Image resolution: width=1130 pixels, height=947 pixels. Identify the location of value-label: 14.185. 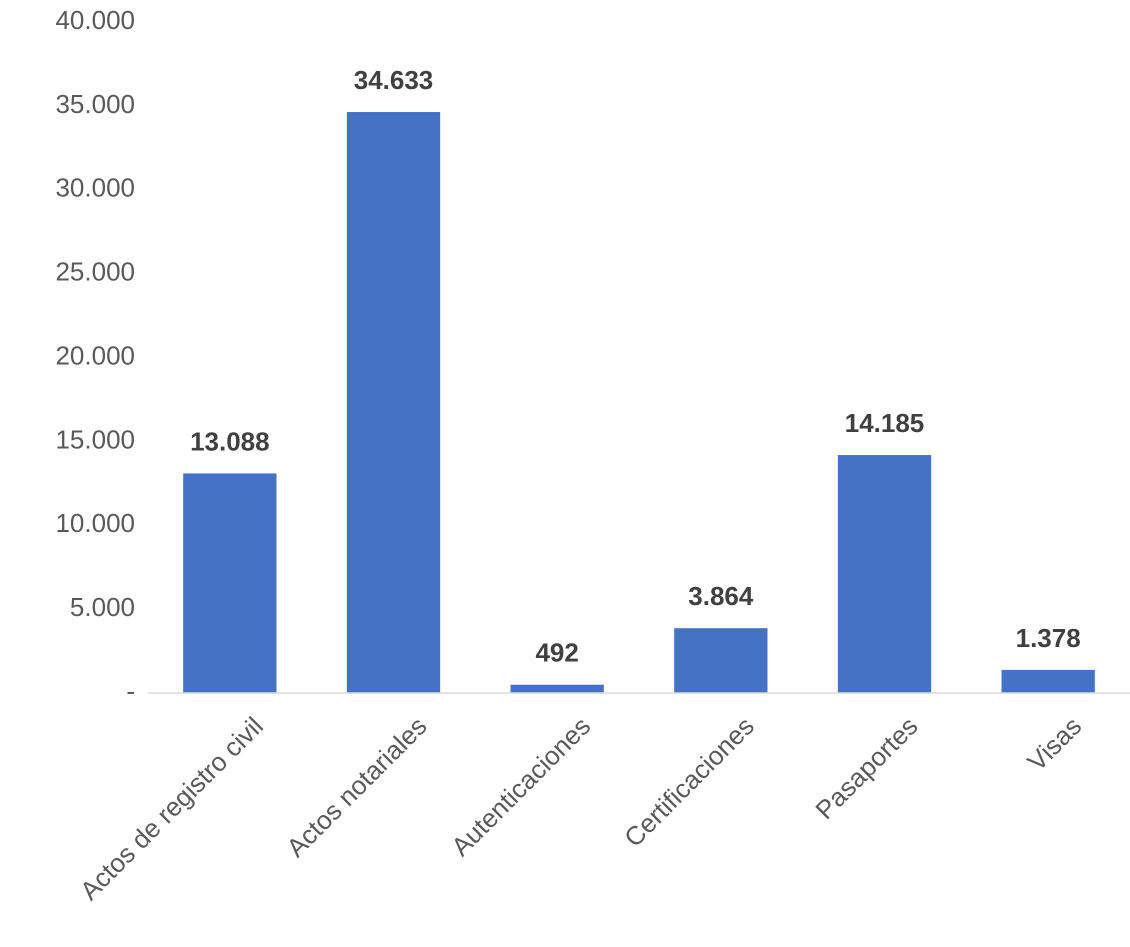
(885, 423).